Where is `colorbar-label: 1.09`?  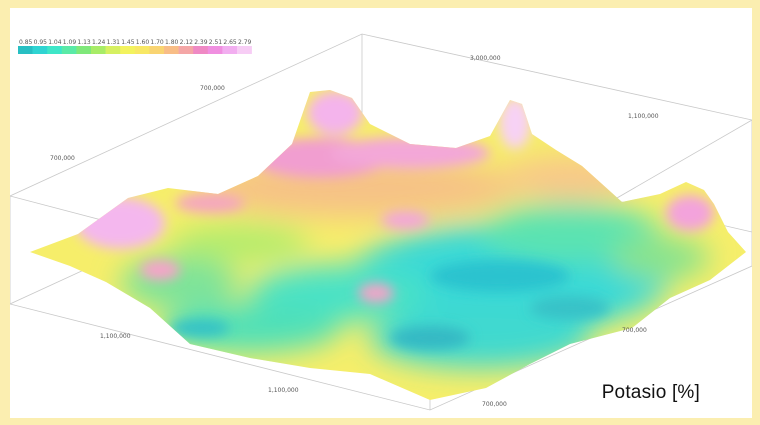 colorbar-label: 1.09 is located at coordinates (70, 42).